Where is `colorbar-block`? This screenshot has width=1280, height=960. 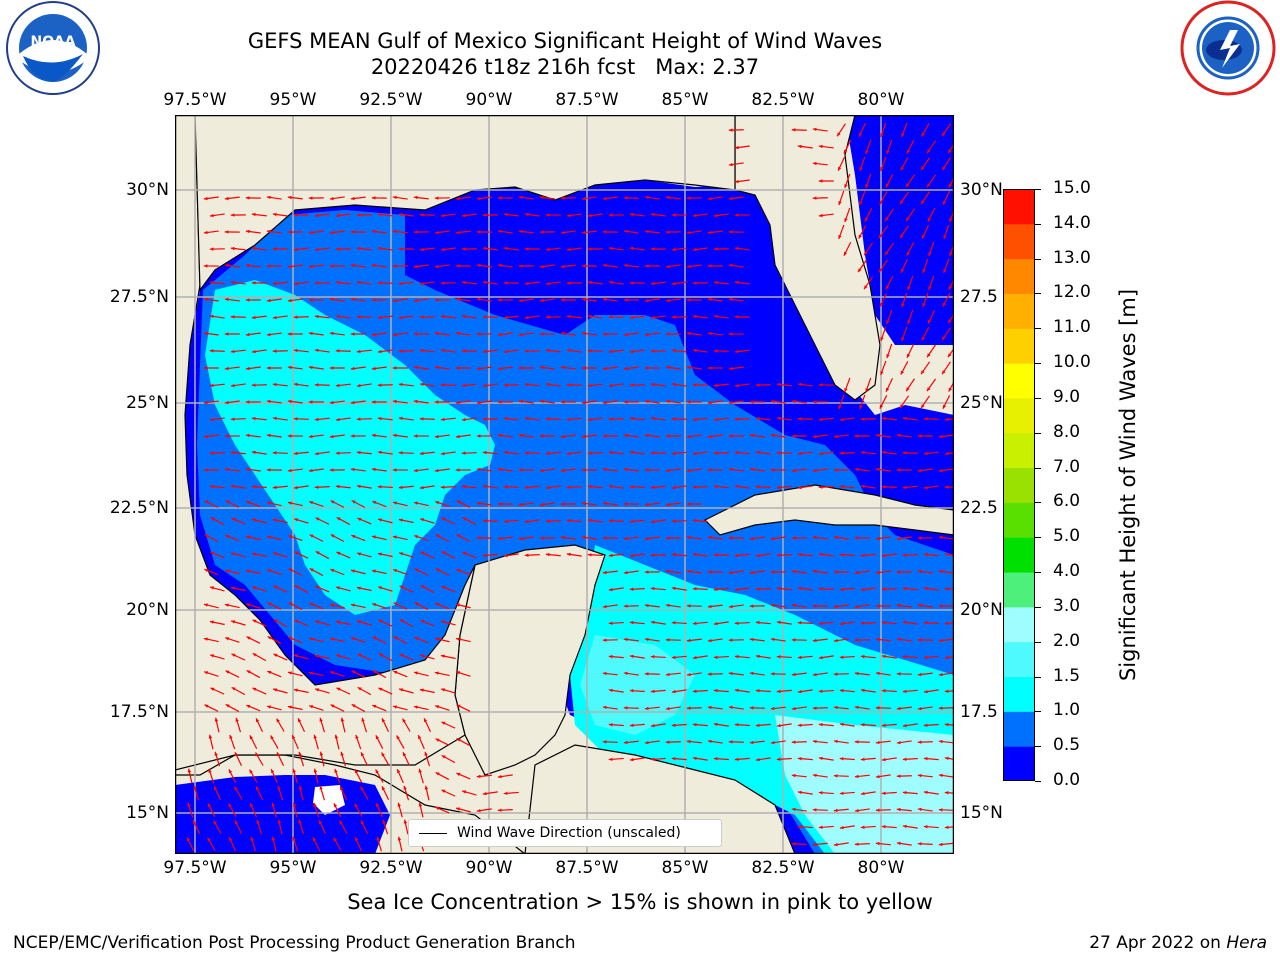 colorbar-block is located at coordinates (1019, 624).